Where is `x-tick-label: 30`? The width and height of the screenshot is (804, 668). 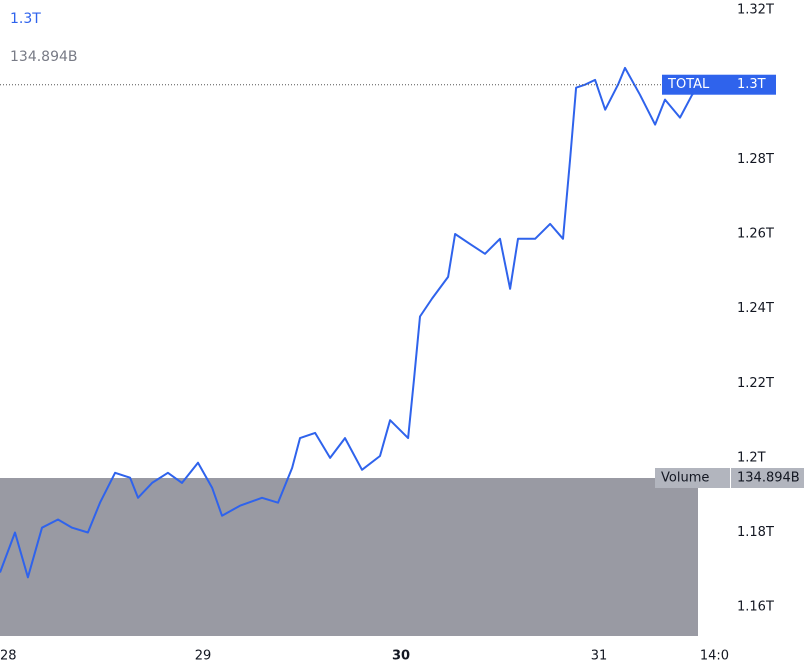 x-tick-label: 30 is located at coordinates (401, 656).